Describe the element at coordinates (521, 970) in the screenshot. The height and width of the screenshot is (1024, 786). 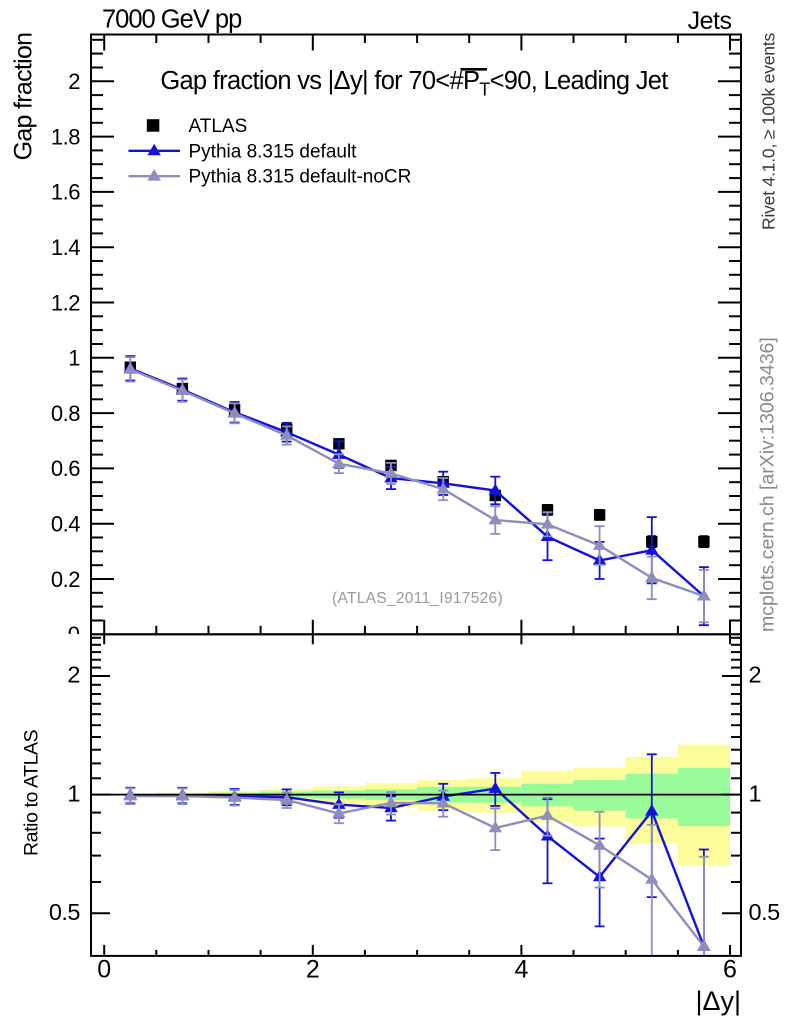
I see `svg-text: 4` at that location.